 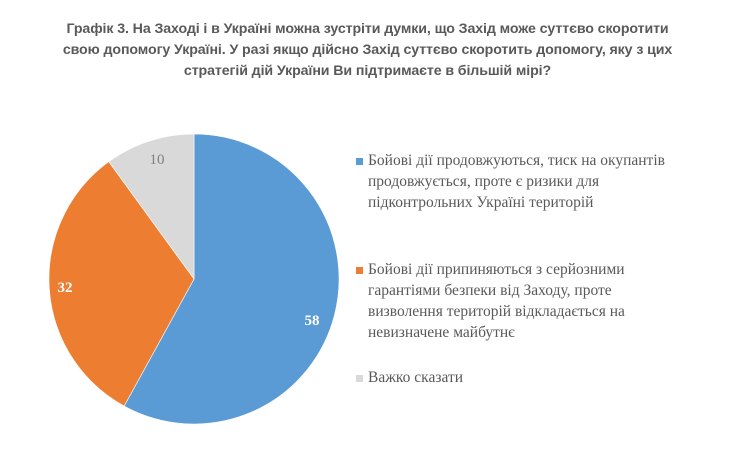 What do you see at coordinates (359, 161) in the screenshot?
I see `legend-marker-blue` at bounding box center [359, 161].